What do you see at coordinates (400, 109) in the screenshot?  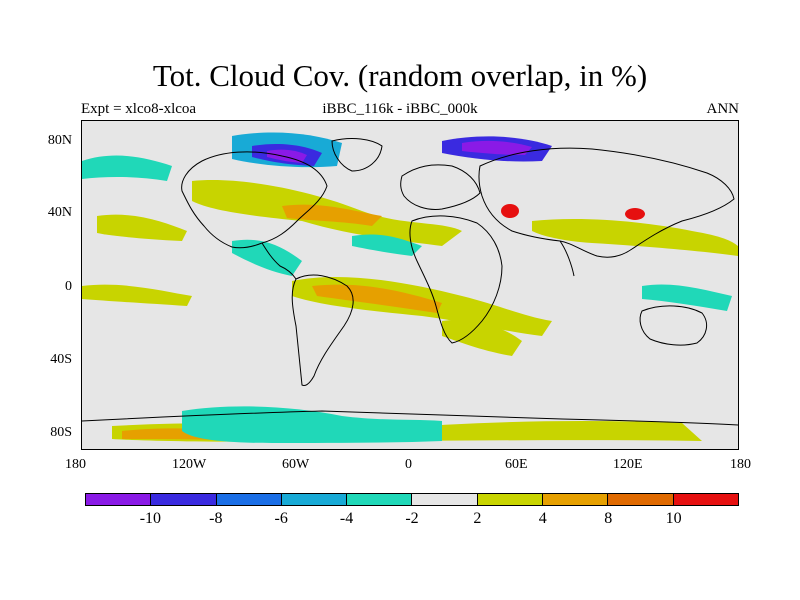 I see `comparison-label: iBBC_116k - iBBC_000k` at bounding box center [400, 109].